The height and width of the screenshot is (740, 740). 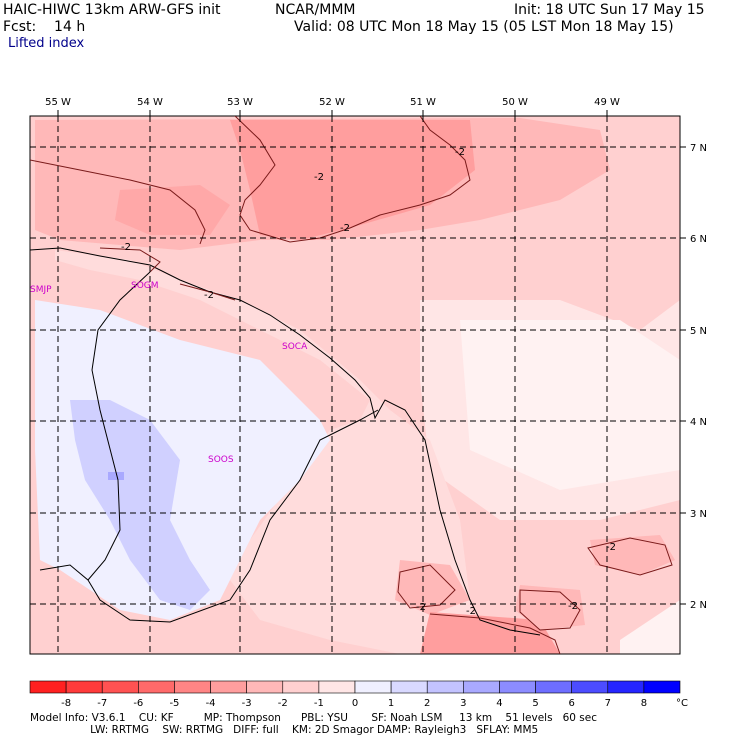 I want to click on station-label: SOGM, so click(x=145, y=286).